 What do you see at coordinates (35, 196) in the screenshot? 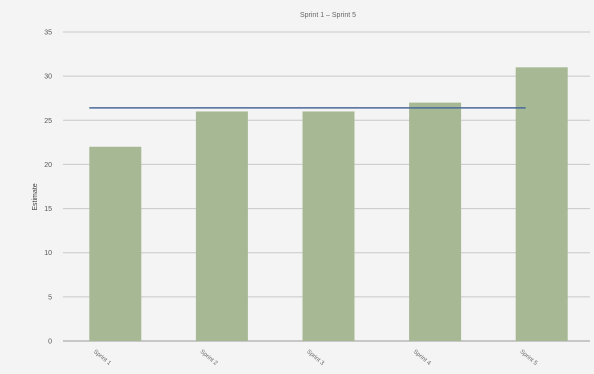
I see `y-axis-title: Estimate` at bounding box center [35, 196].